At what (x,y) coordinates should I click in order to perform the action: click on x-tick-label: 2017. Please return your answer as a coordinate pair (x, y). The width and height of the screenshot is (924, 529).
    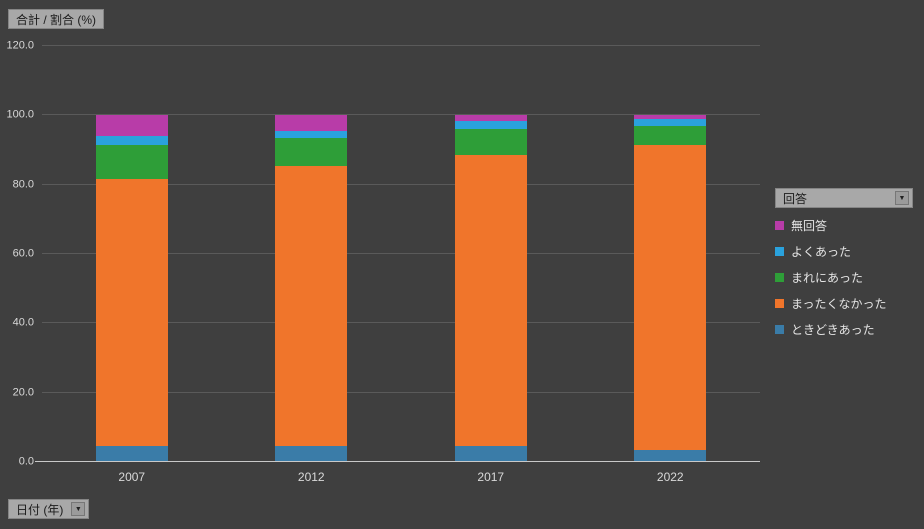
    Looking at the image, I should click on (491, 477).